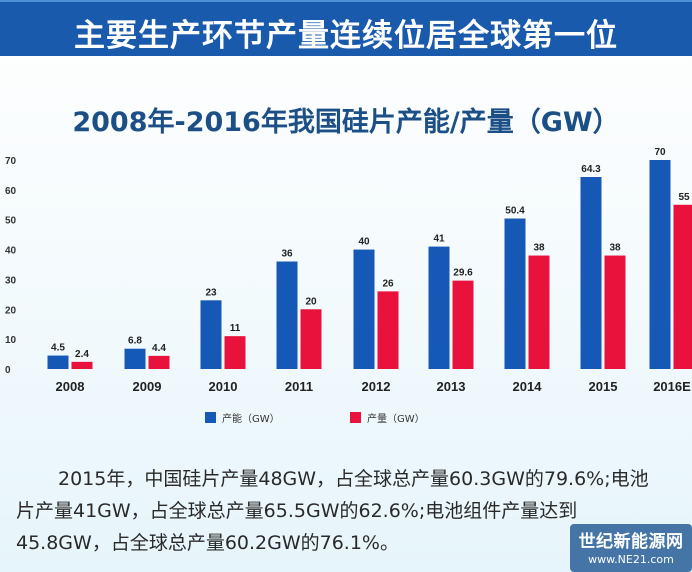 This screenshot has width=692, height=572. I want to click on x-tick-label: 2008, so click(70, 386).